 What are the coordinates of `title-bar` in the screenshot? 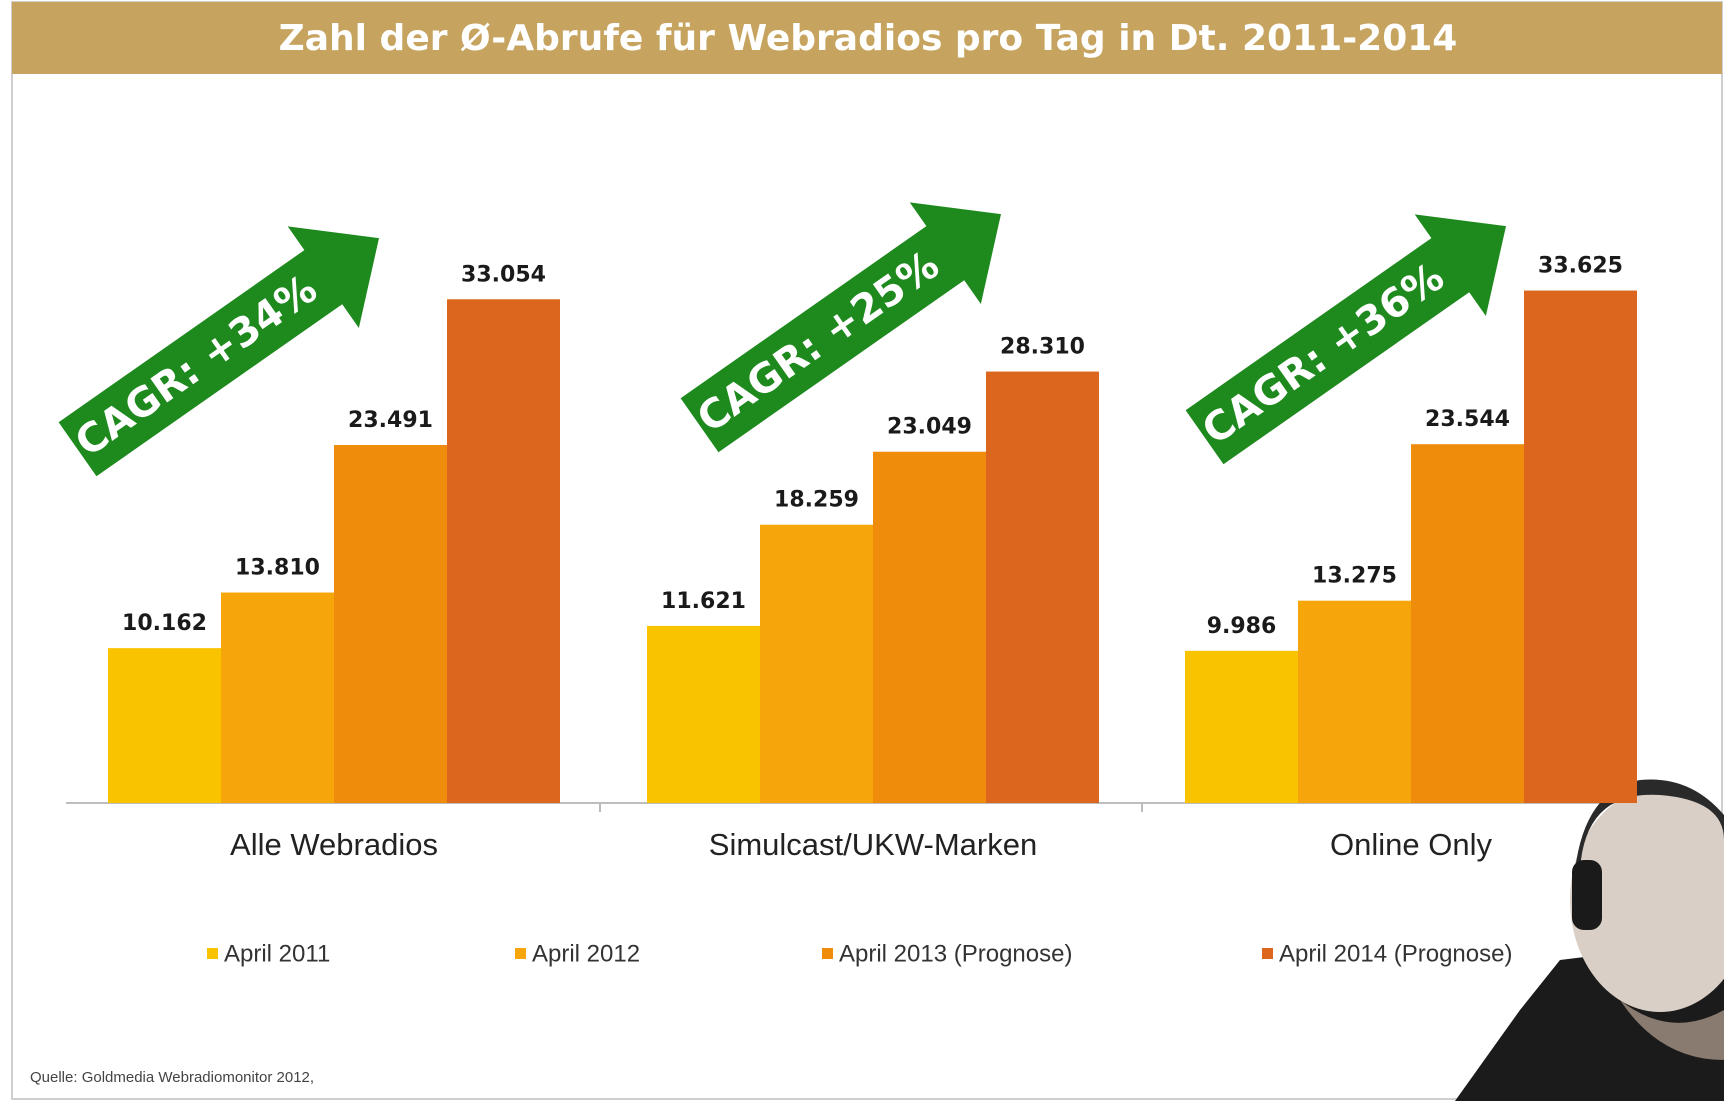 It's located at (867, 38).